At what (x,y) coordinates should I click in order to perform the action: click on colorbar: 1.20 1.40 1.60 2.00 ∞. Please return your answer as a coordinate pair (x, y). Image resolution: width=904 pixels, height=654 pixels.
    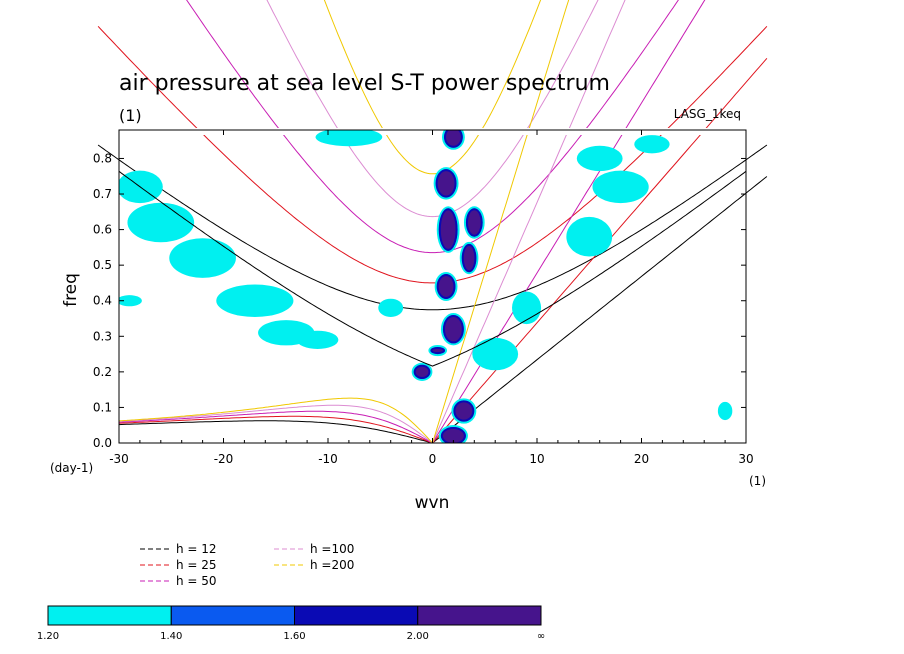
    Looking at the image, I should click on (291, 623).